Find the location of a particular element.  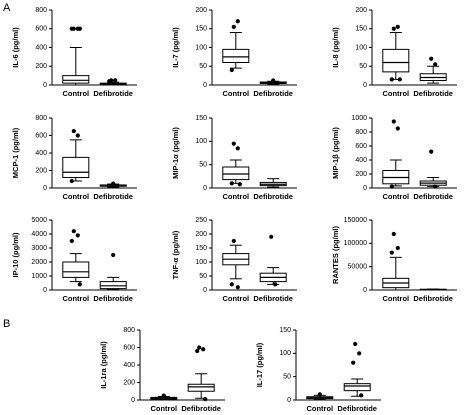

y-axis-label: IL-17 (pg/ml) is located at coordinates (259, 364).